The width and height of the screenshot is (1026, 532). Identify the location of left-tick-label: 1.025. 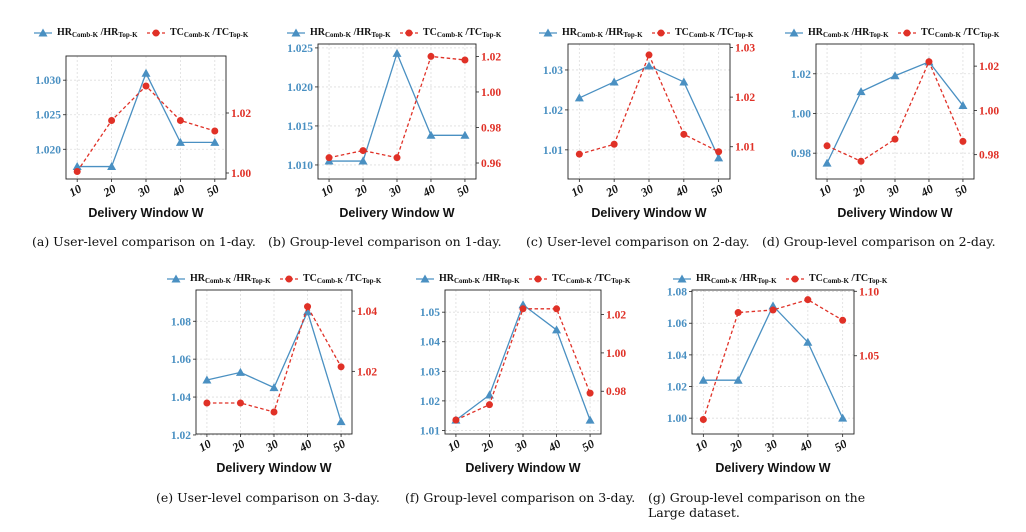
(48, 116).